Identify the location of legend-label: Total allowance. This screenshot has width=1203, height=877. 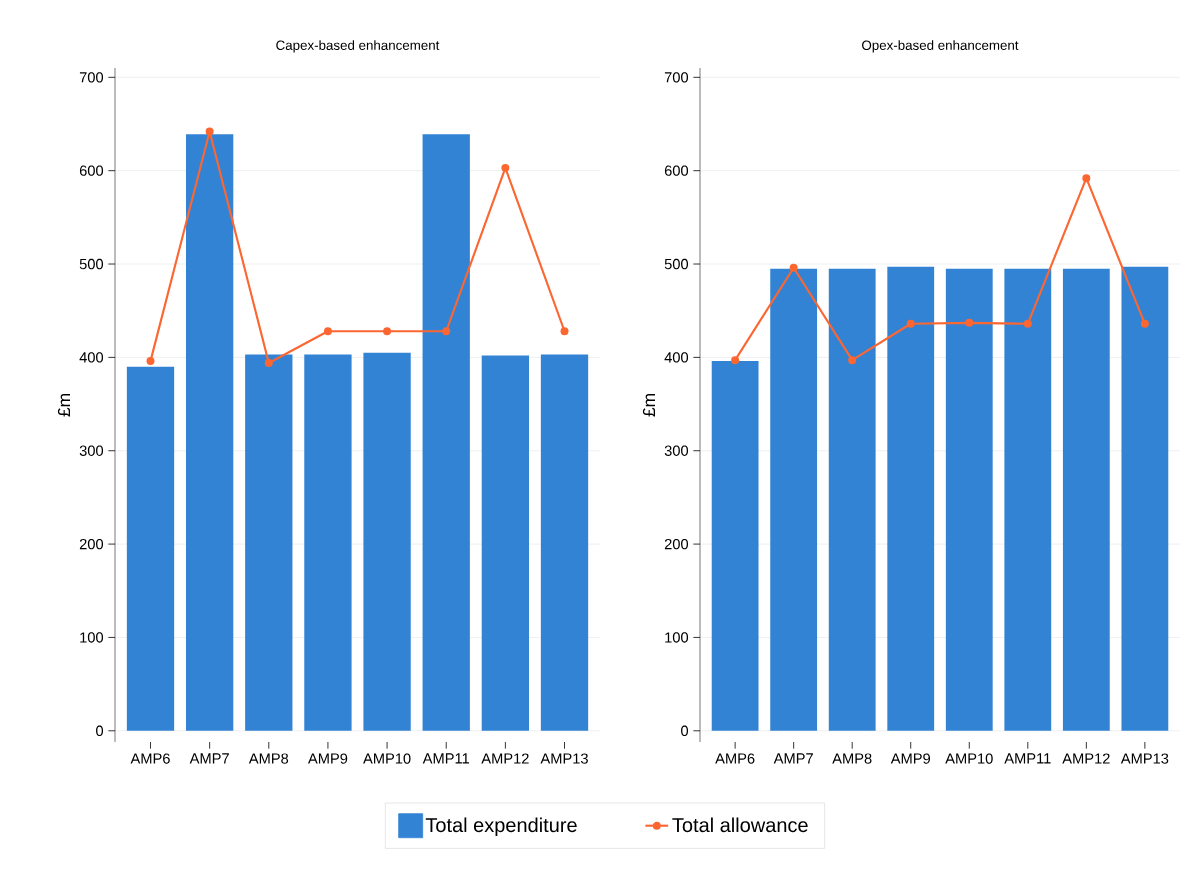
(740, 825).